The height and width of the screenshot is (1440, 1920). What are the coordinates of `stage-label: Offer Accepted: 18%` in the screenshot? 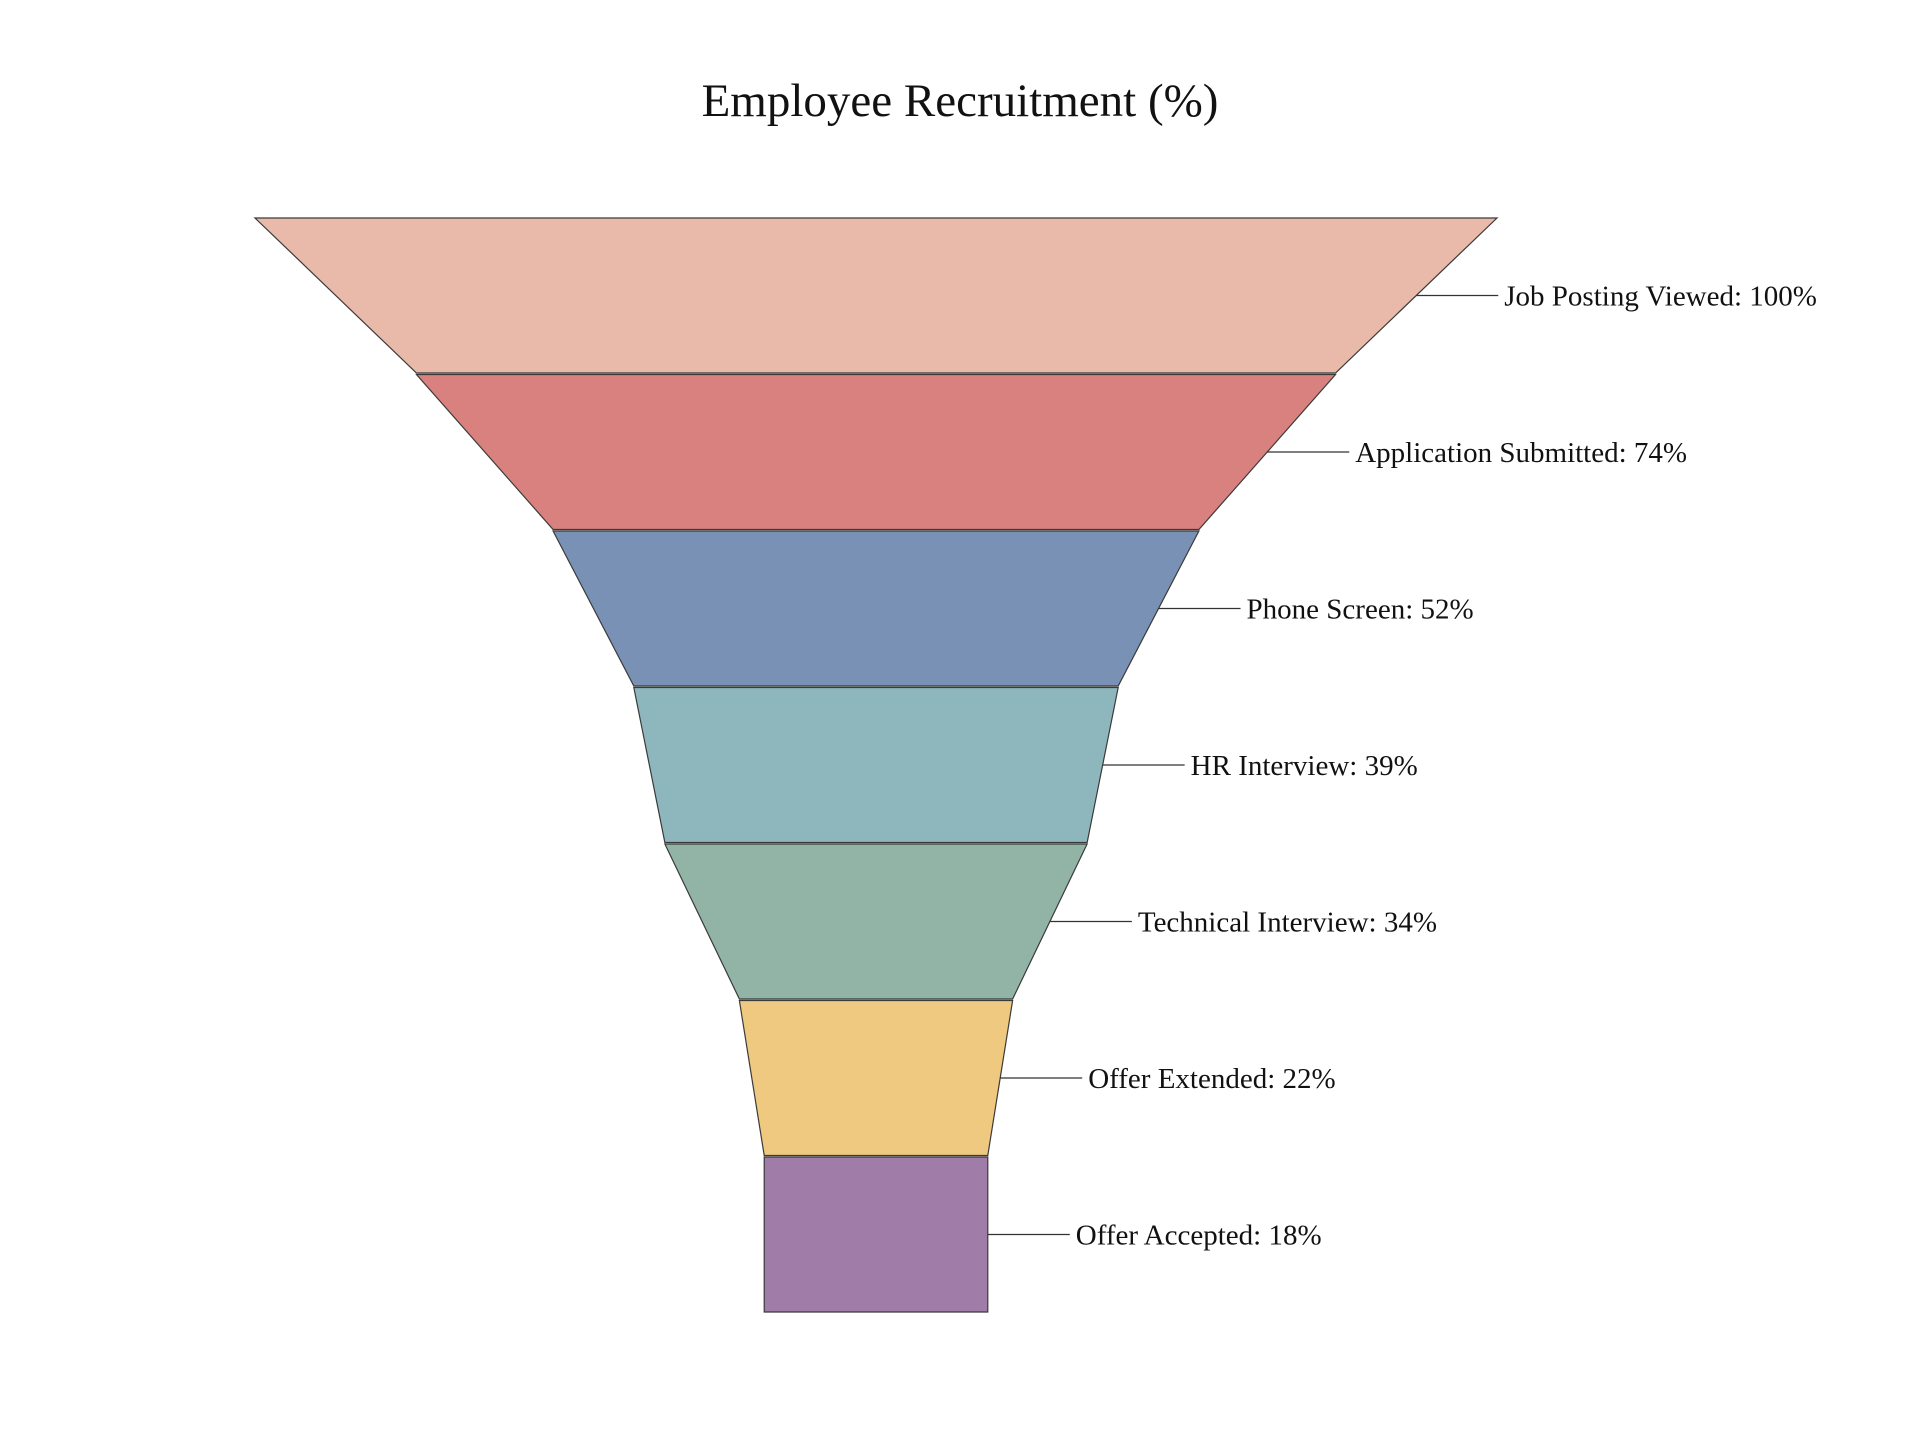 It's located at (1199, 1236).